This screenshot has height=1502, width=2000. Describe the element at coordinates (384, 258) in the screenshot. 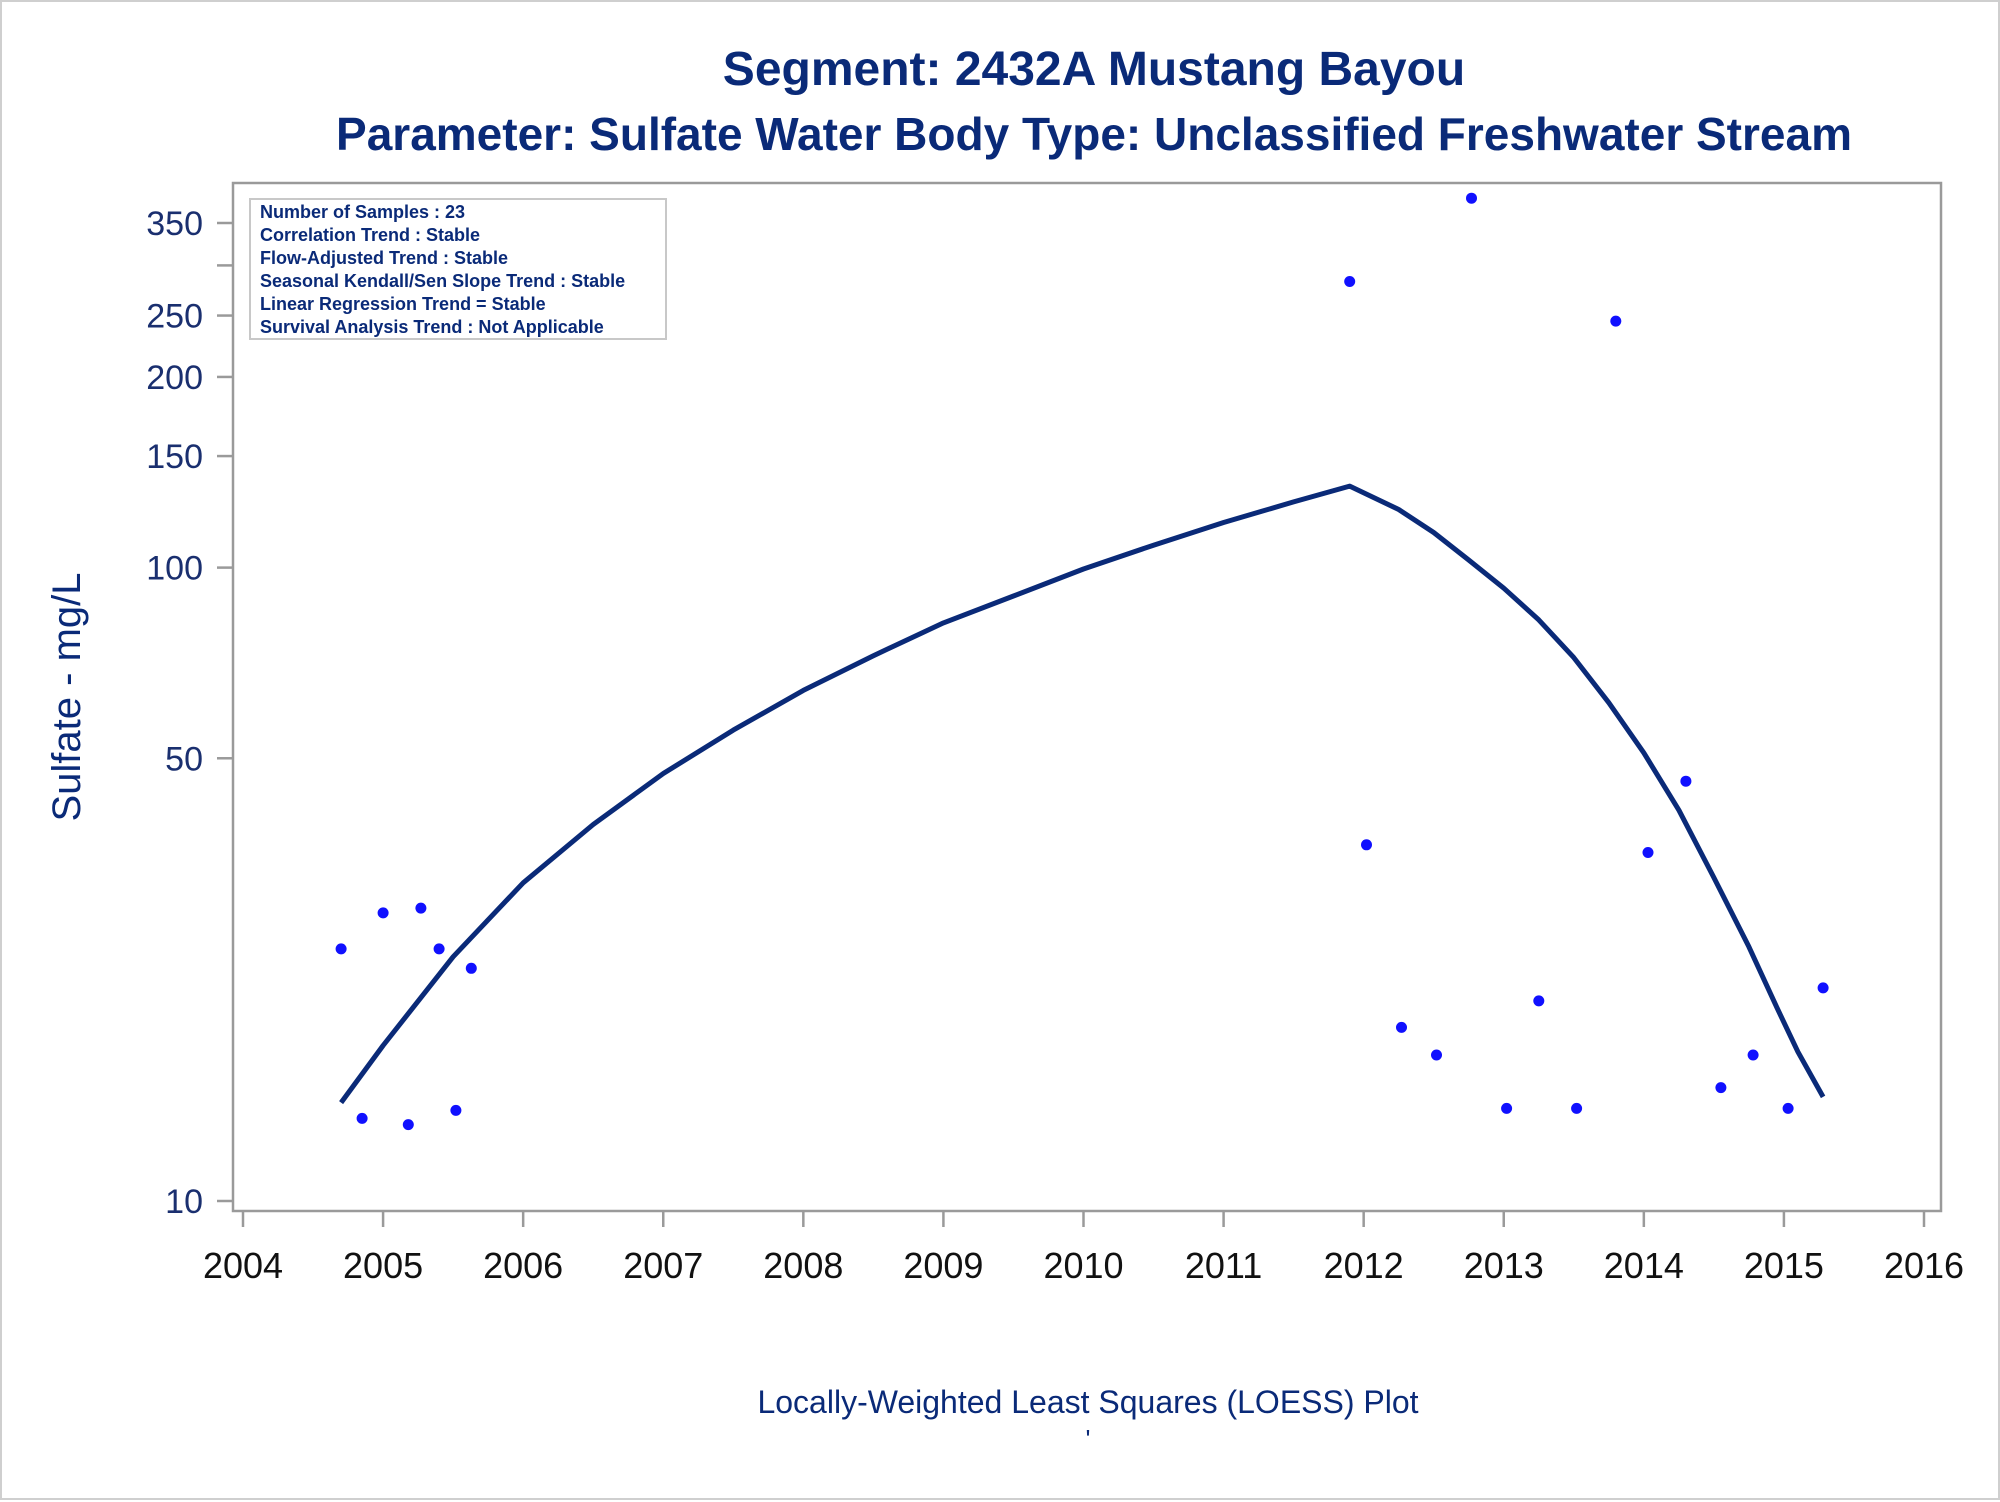

I see `stats-line: Flow-Adjusted Trend : Stable` at that location.